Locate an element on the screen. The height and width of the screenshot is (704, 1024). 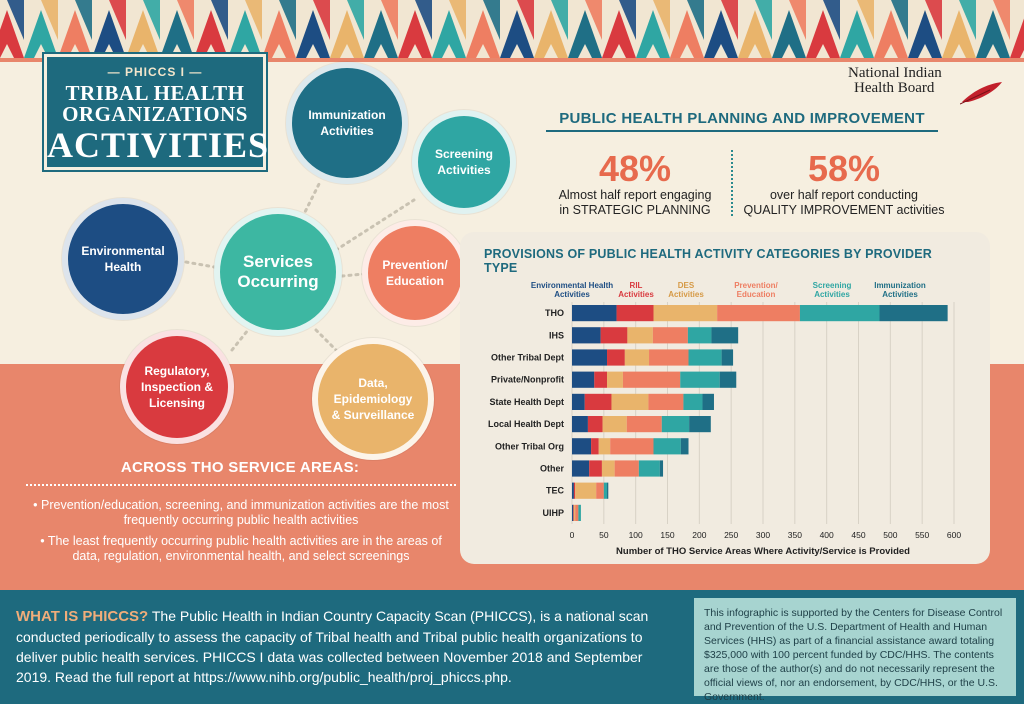
org-name-line-1: National Indian is located at coordinates (895, 73).